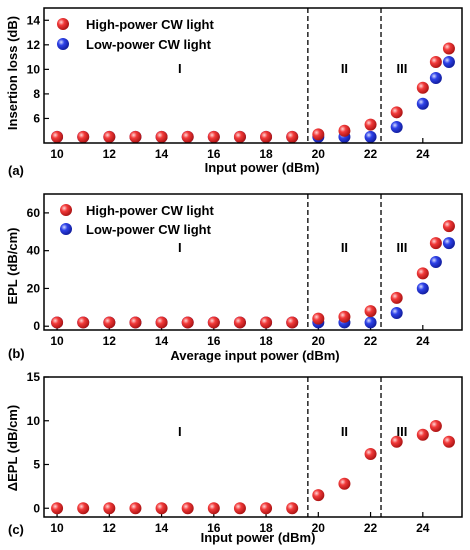 Image resolution: width=470 pixels, height=550 pixels. What do you see at coordinates (34, 377) in the screenshot?
I see `y-tick-label: 15` at bounding box center [34, 377].